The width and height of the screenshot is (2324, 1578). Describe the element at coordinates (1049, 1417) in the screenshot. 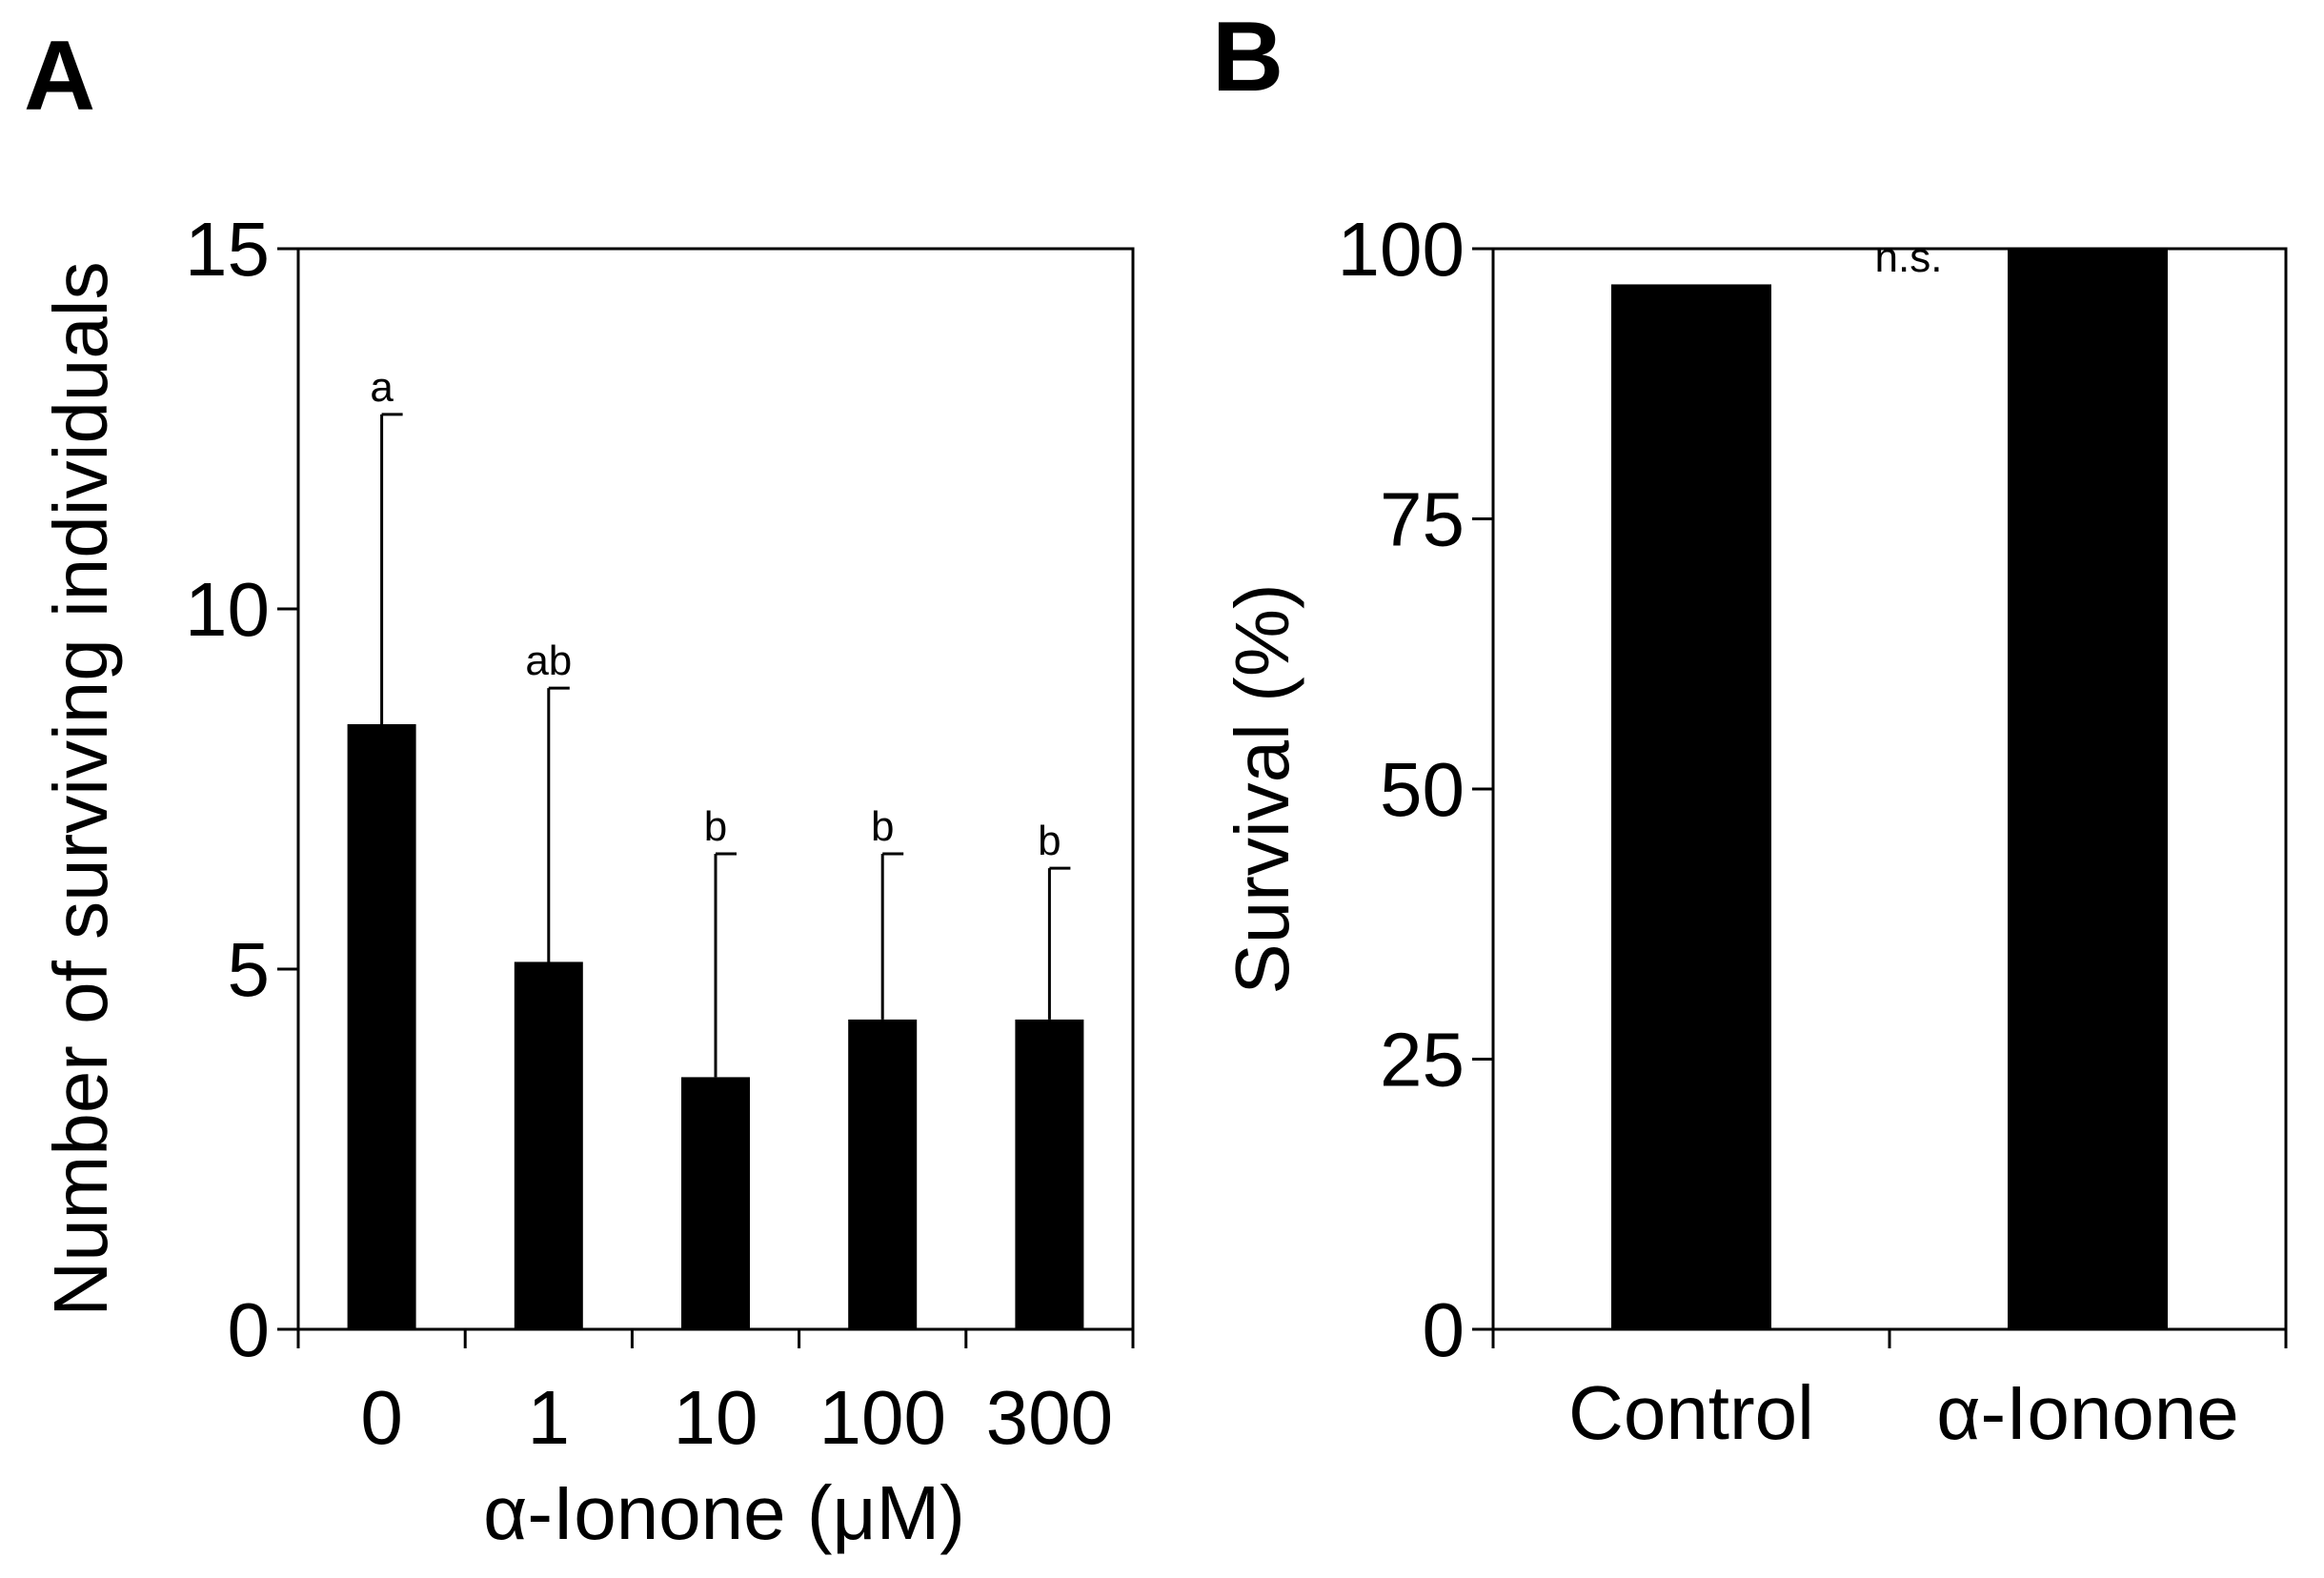

I see `panel-a-x-tick-label: 300` at that location.